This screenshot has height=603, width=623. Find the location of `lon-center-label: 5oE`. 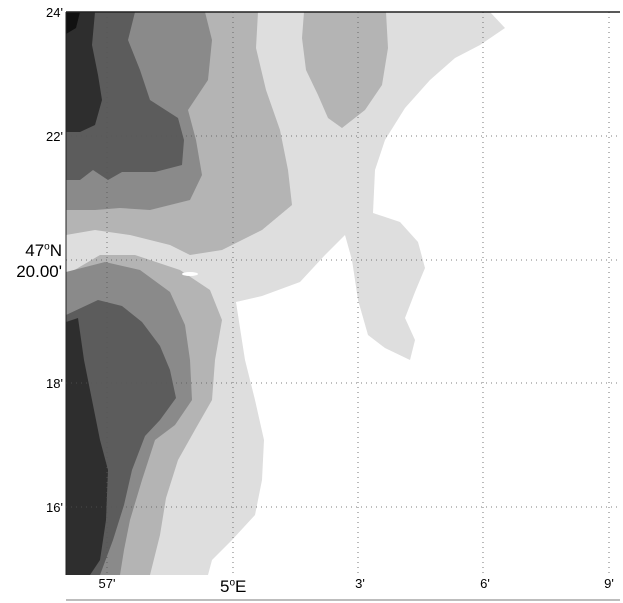

lon-center-label: 5oE is located at coordinates (233, 587).